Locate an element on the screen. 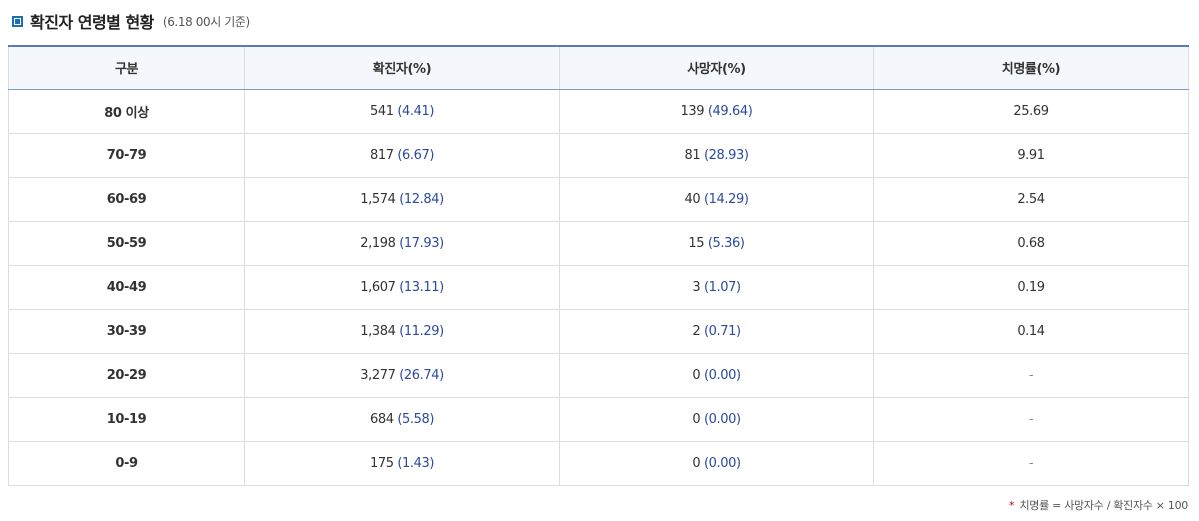 This screenshot has width=1199, height=521. age-group-cell: 70-79 is located at coordinates (126, 155).